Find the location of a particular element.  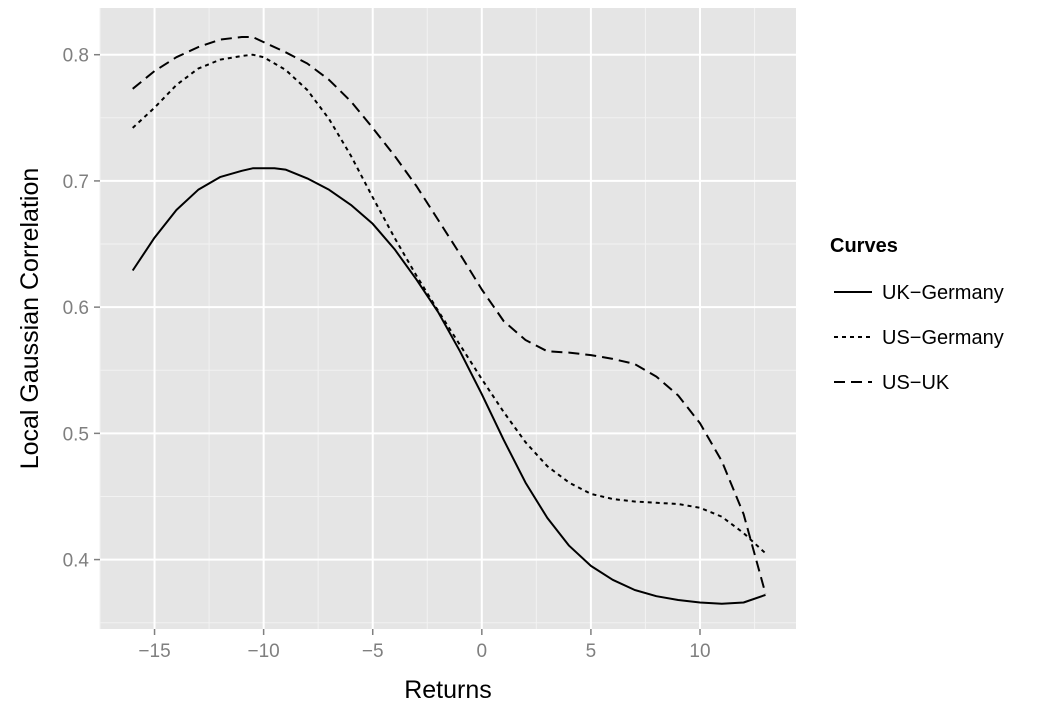

x-tick-label: −15 is located at coordinates (154, 651).